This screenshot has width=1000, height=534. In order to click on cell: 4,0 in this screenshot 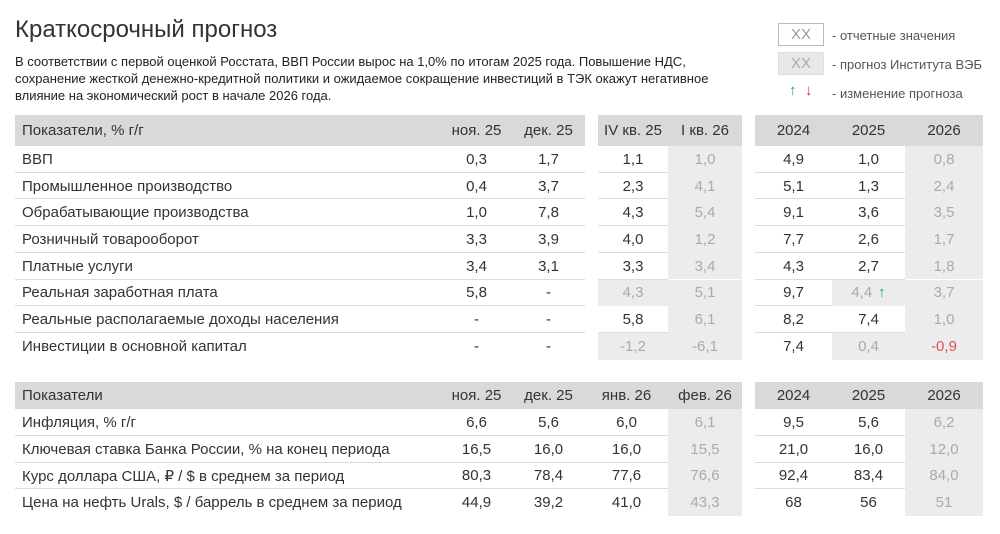, I will do `click(633, 239)`.